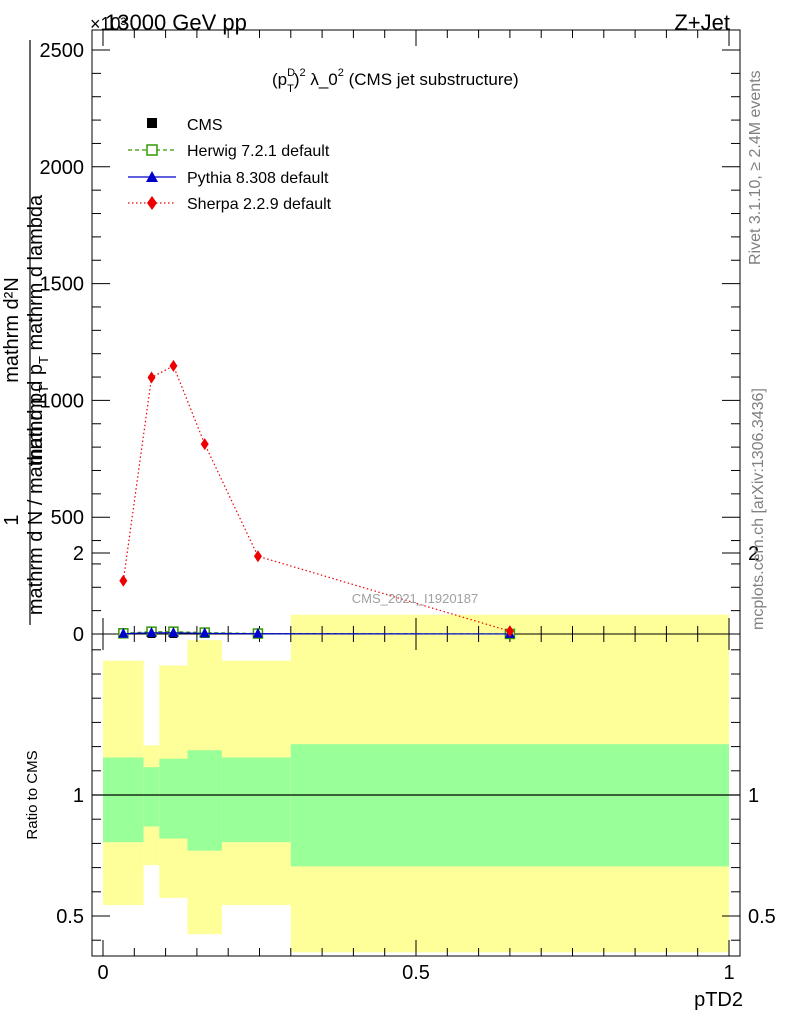 The height and width of the screenshot is (1024, 786). I want to click on title-d: (CMS jet substructure), so click(431, 79).